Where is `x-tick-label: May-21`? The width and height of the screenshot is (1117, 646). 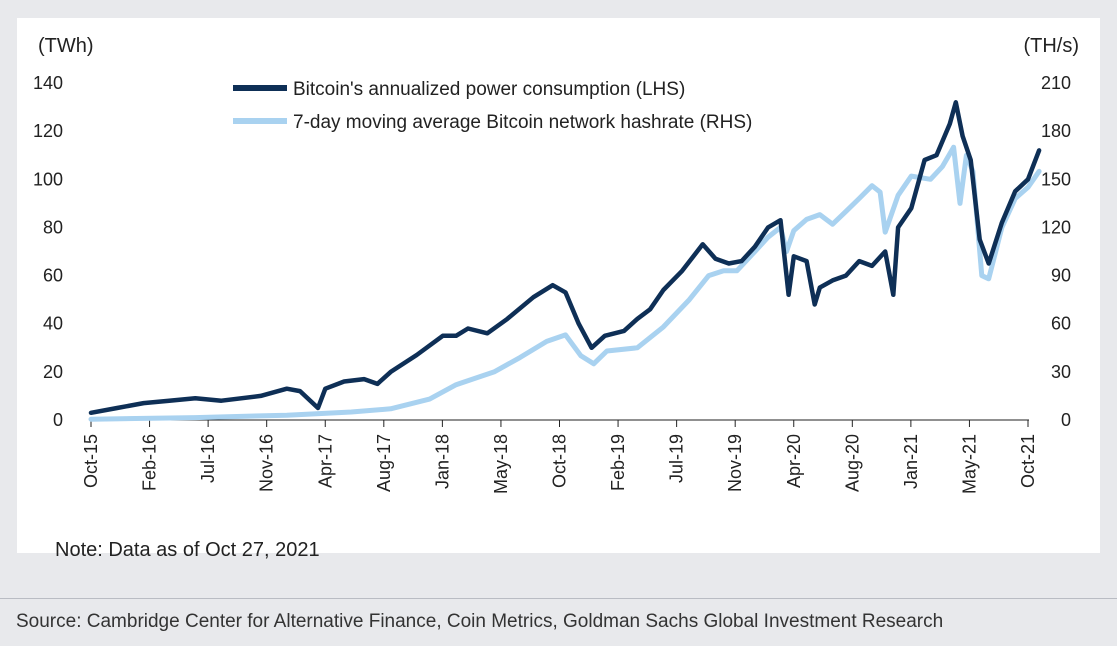 x-tick-label: May-21 is located at coordinates (969, 464).